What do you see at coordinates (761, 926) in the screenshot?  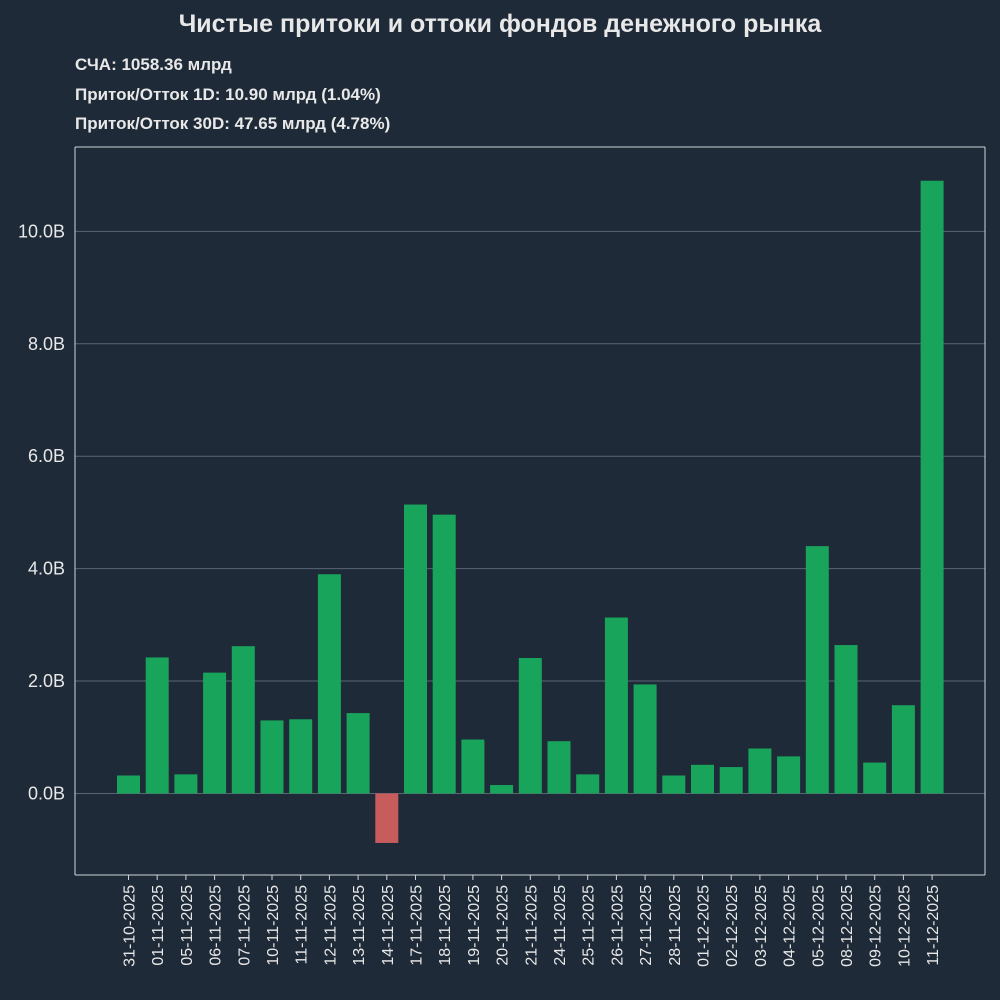 I see `x-tick-label: 03-12-2025` at bounding box center [761, 926].